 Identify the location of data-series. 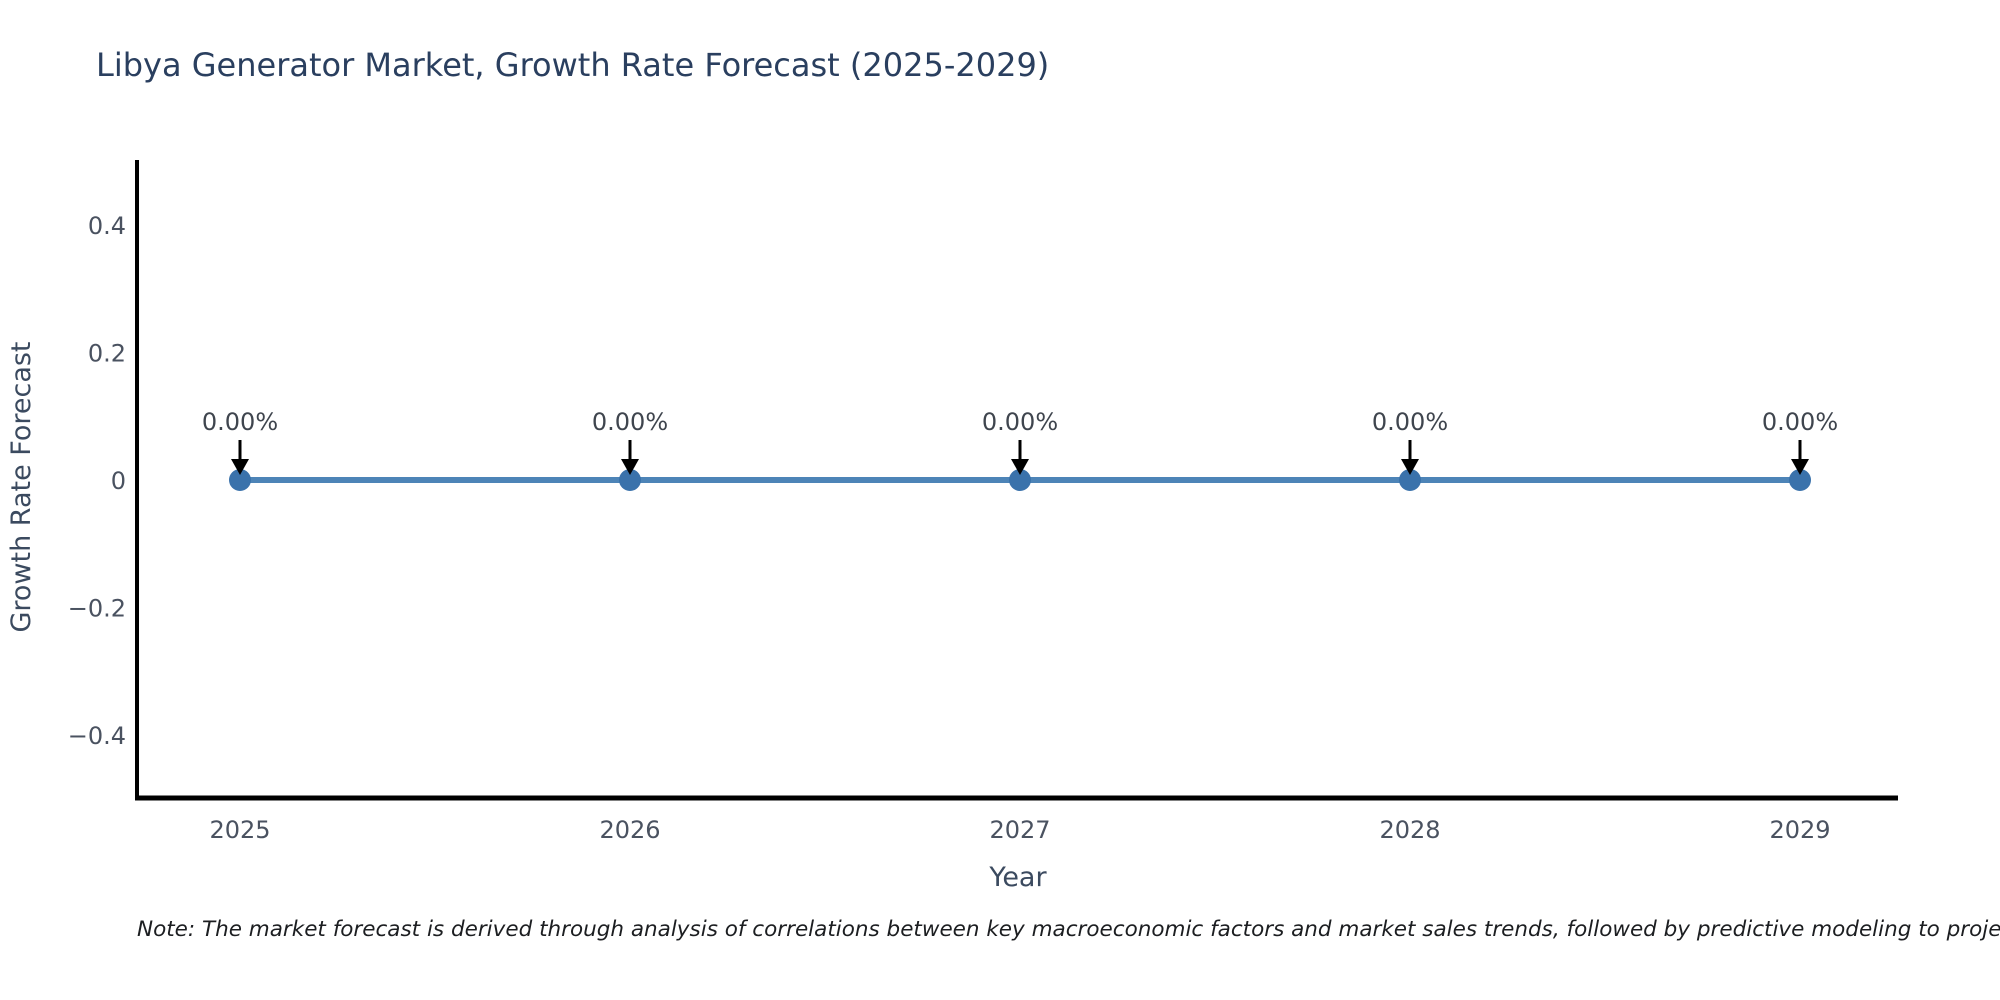
(1020, 480).